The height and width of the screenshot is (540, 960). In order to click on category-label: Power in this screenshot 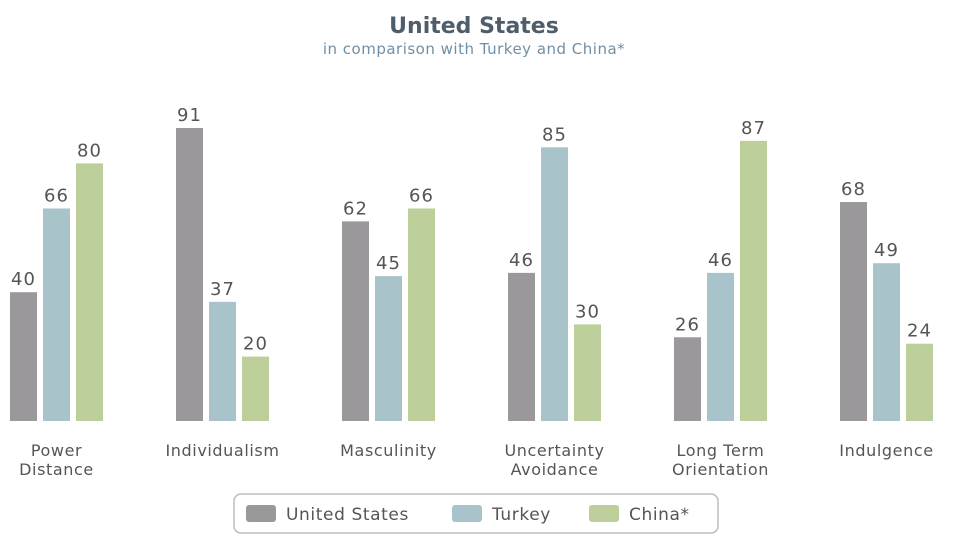, I will do `click(56, 450)`.